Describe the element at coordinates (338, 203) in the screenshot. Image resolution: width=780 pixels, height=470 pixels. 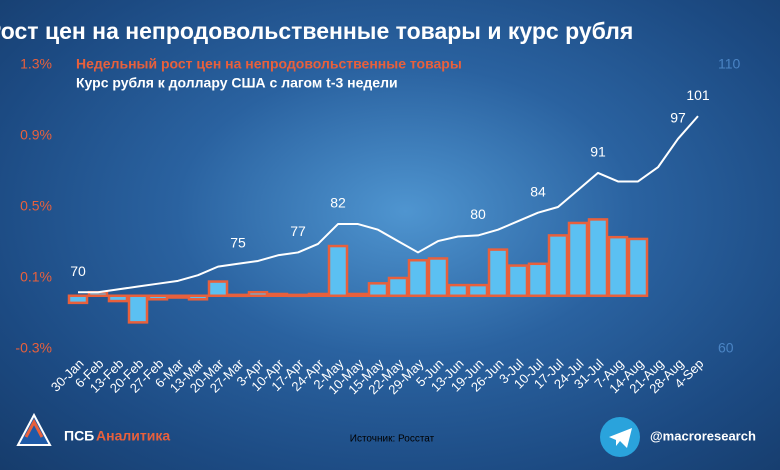
I see `data-label: 82` at that location.